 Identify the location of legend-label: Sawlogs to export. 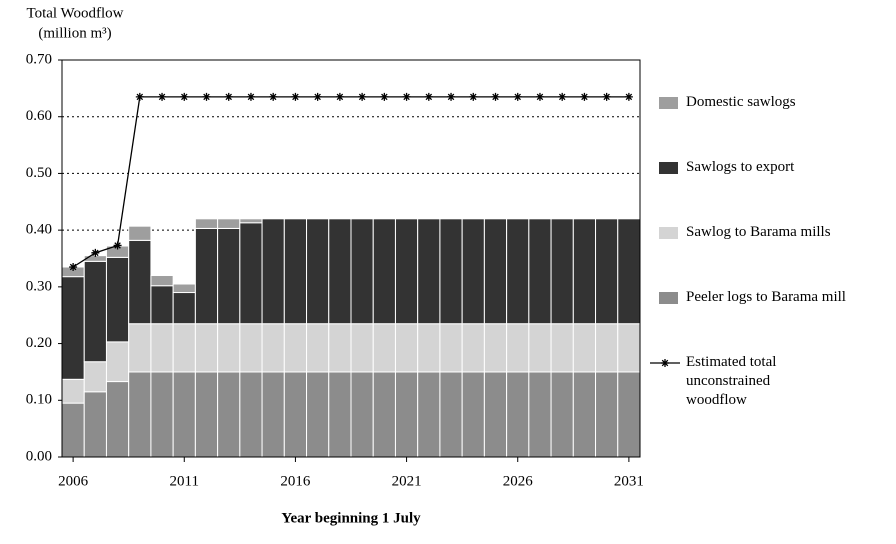
(740, 167).